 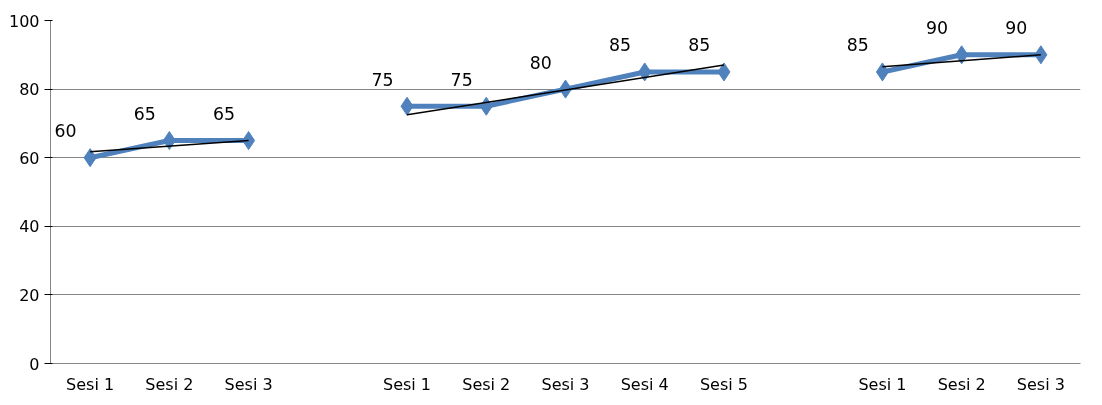 What do you see at coordinates (29, 90) in the screenshot?
I see `y-tick-label: 80` at bounding box center [29, 90].